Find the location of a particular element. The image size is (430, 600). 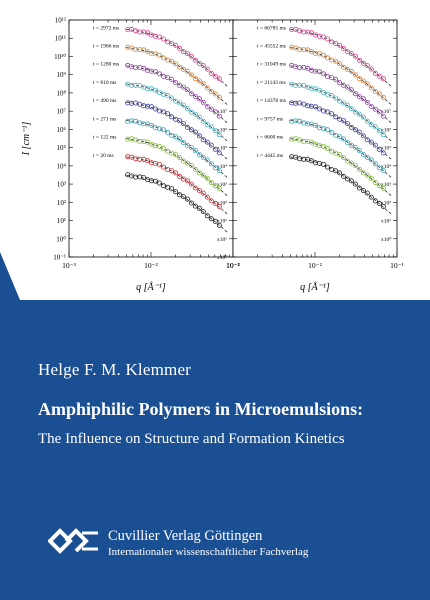

series-label: t = 490 ms is located at coordinates (104, 101).